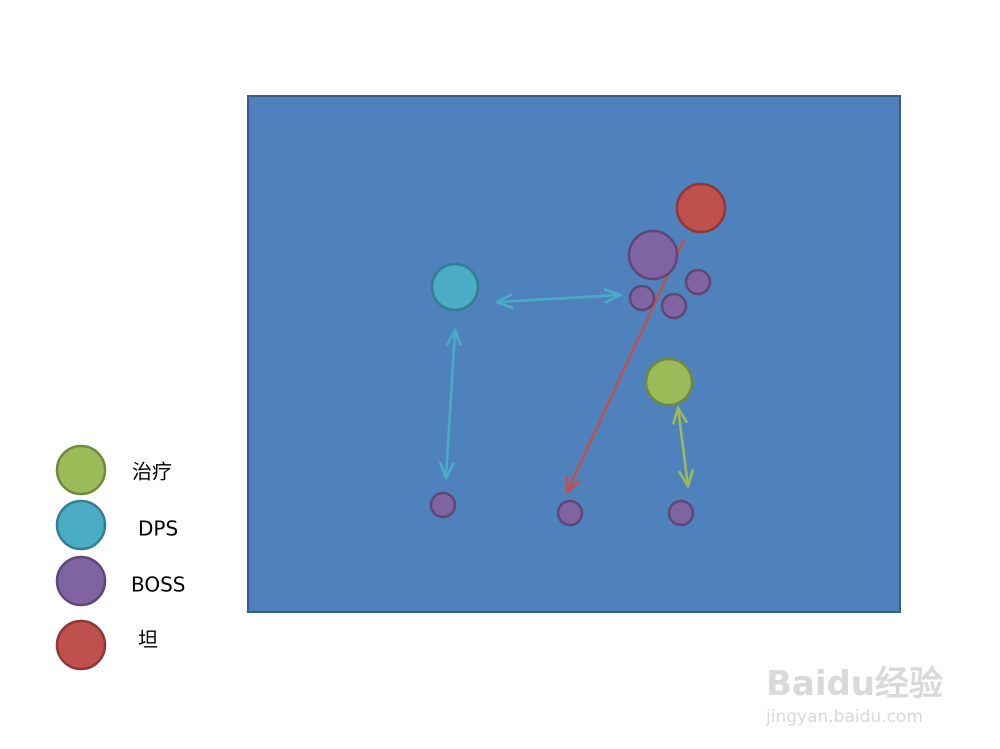 The height and width of the screenshot is (749, 1000). Describe the element at coordinates (844, 717) in the screenshot. I see `watermark-url: jingyan.baidu.com` at that location.